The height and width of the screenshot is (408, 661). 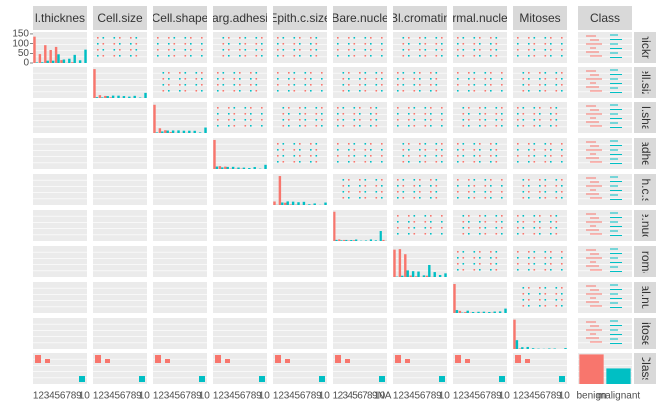 I want to click on x-tick-label: 10, so click(x=145, y=396).